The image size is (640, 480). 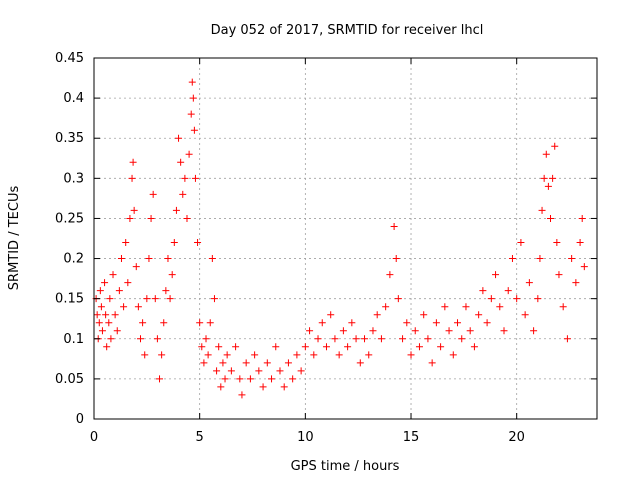 What do you see at coordinates (305, 437) in the screenshot?
I see `x-tick-label: 10` at bounding box center [305, 437].